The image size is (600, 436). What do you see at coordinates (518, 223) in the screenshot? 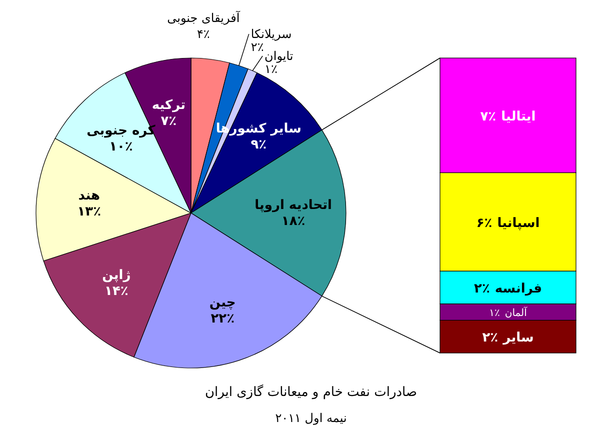
I see `series-label: اسپانیا` at bounding box center [518, 223].